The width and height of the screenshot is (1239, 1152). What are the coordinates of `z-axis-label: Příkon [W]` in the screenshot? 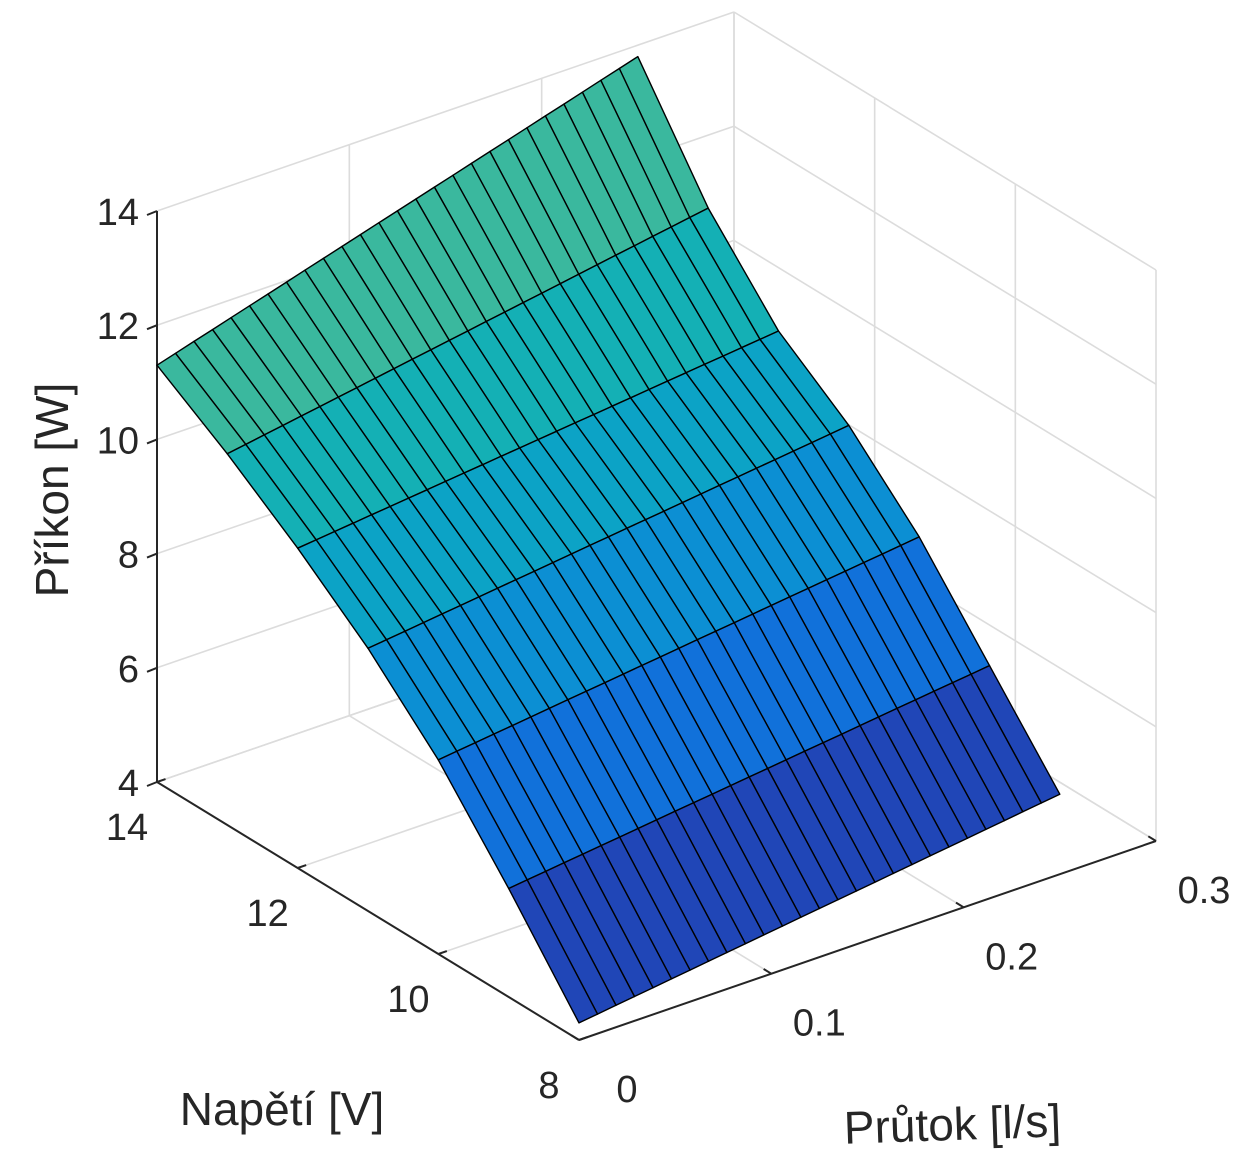 It's located at (52, 490).